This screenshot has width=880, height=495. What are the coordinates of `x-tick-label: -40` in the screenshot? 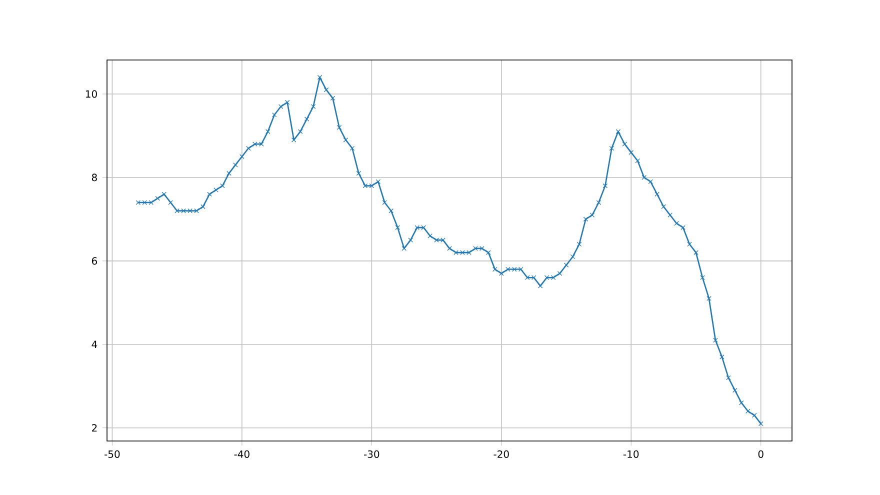 It's located at (242, 454).